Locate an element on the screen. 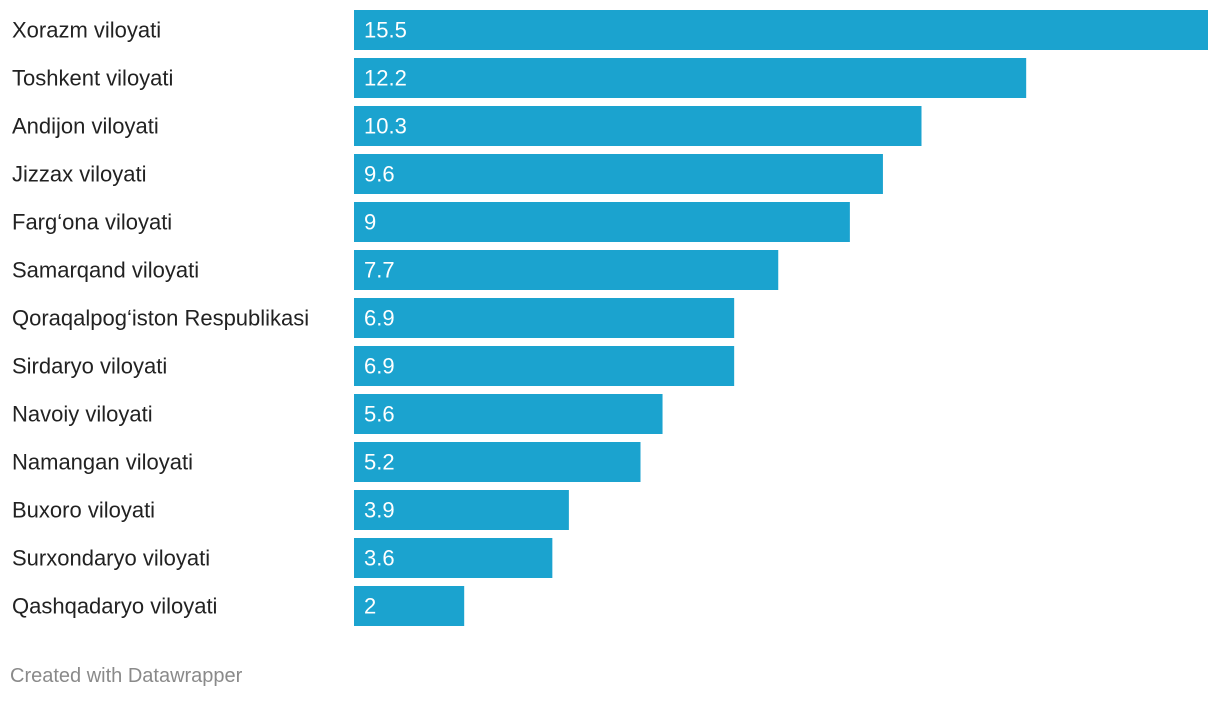  bar-value-label: 12.2 is located at coordinates (385, 78).